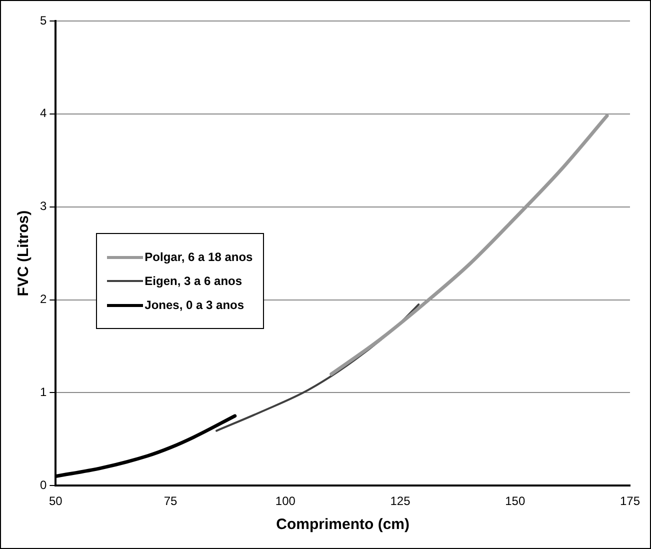 The image size is (651, 549). I want to click on legend-label: Jones, 0 a 3 anos, so click(194, 305).